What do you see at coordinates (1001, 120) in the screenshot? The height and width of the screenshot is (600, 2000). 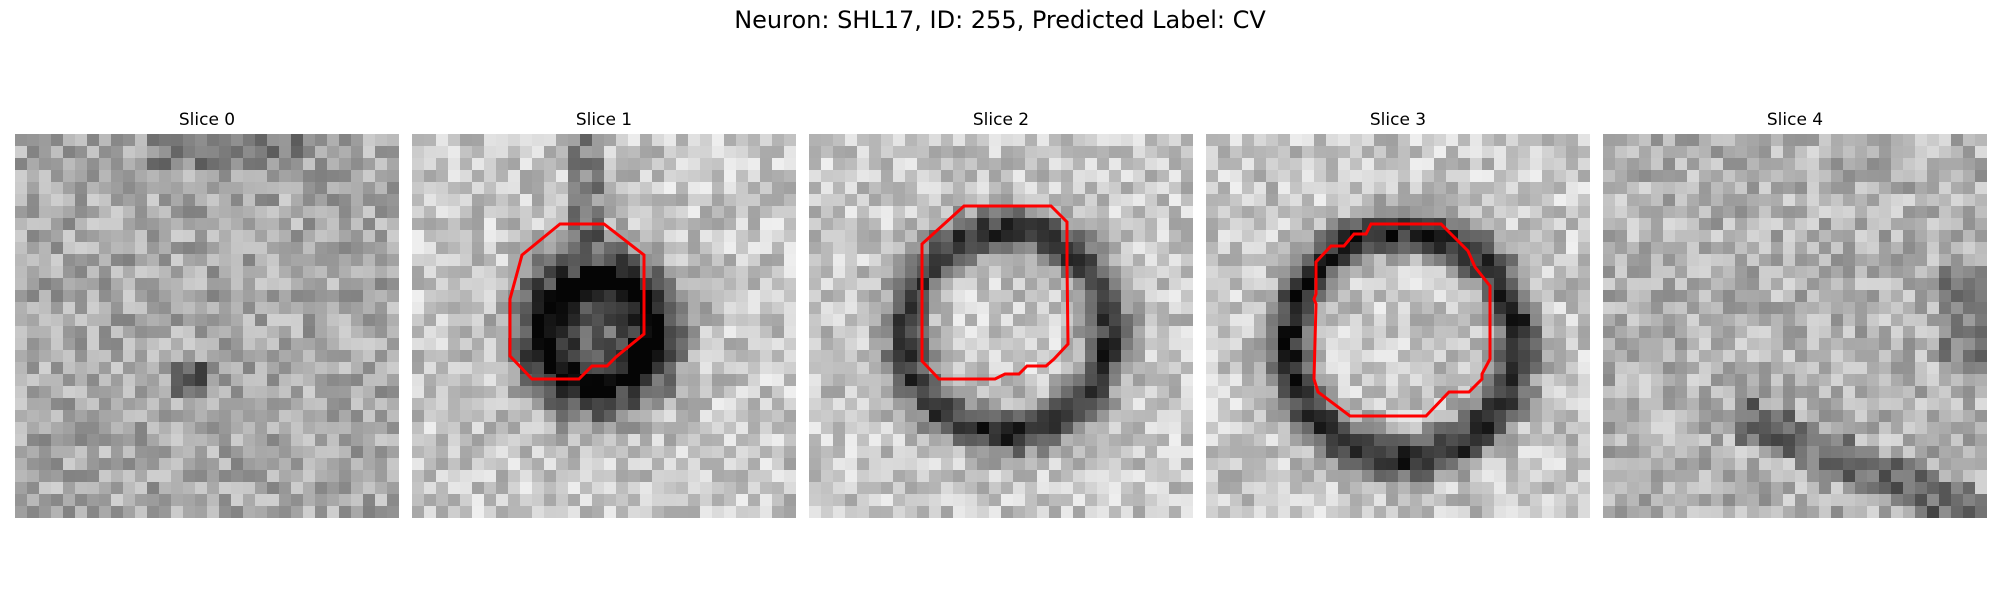 I see `slice-title-2: Slice 2` at bounding box center [1001, 120].